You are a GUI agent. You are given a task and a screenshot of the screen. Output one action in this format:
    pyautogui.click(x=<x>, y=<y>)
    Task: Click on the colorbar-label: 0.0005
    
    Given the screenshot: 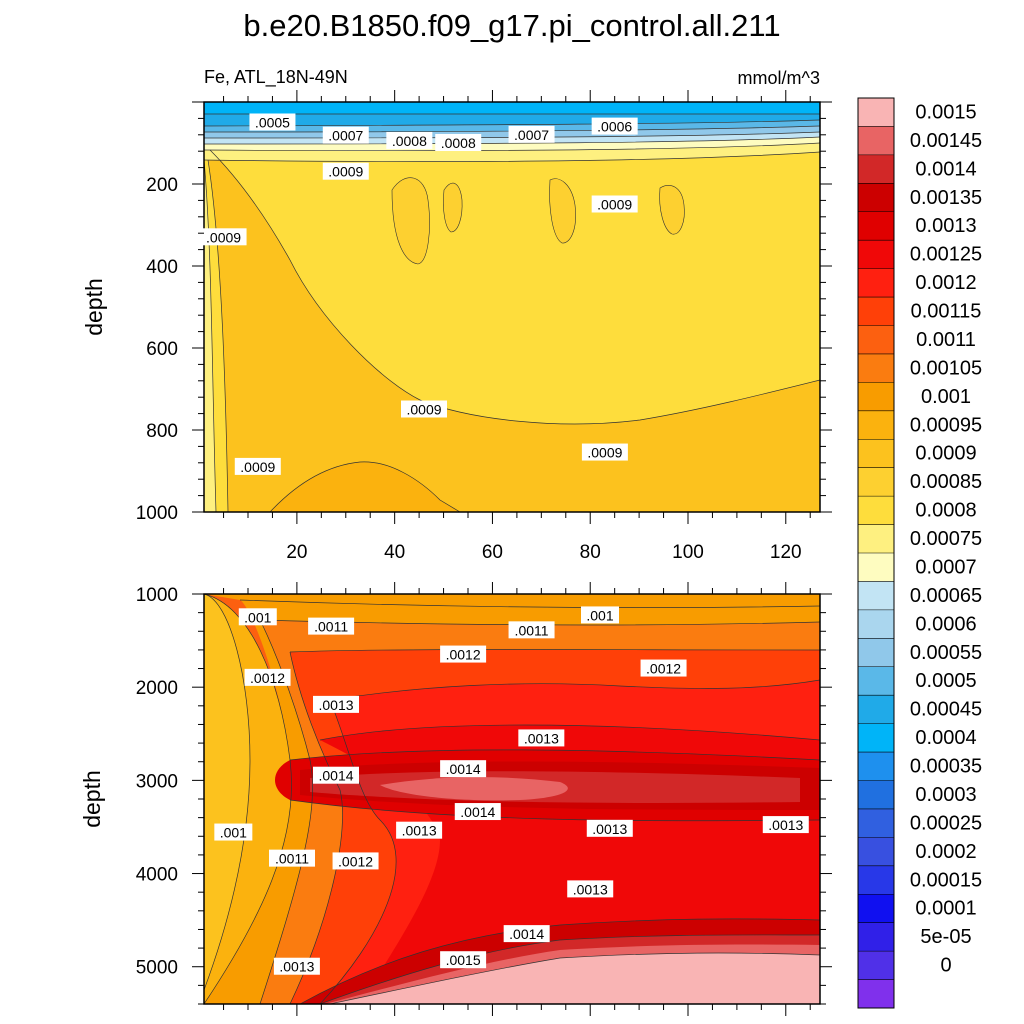 What is the action you would take?
    pyautogui.click(x=945, y=681)
    